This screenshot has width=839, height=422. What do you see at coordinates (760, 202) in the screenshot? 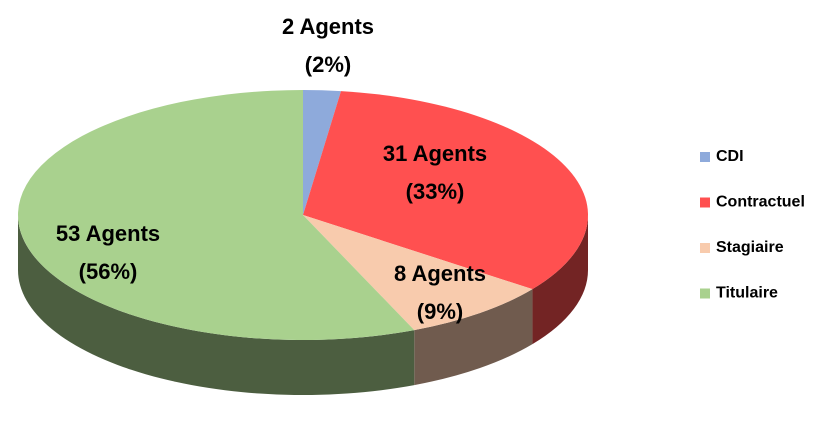
I see `legend-label: Contractuel` at bounding box center [760, 202].